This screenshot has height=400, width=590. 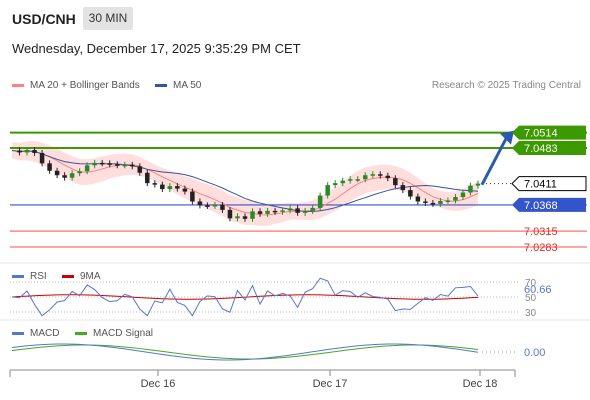 I want to click on legend-macd-signal: MACD Signal, so click(x=114, y=333).